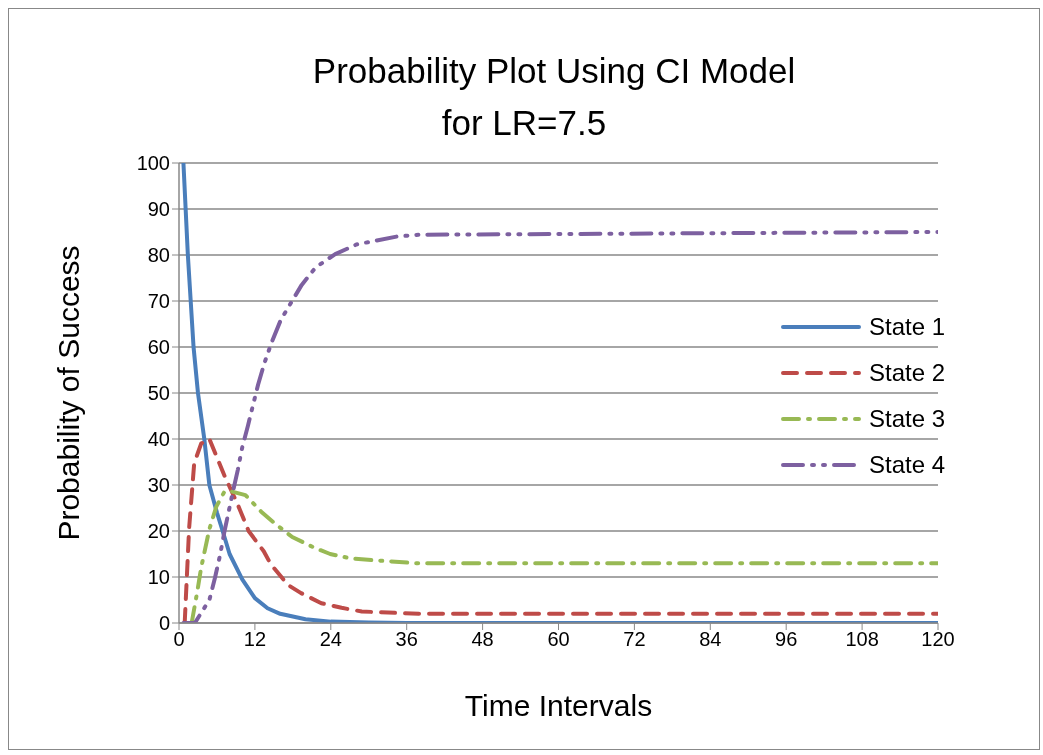  What do you see at coordinates (330, 639) in the screenshot?
I see `x-tick-label: 24` at bounding box center [330, 639].